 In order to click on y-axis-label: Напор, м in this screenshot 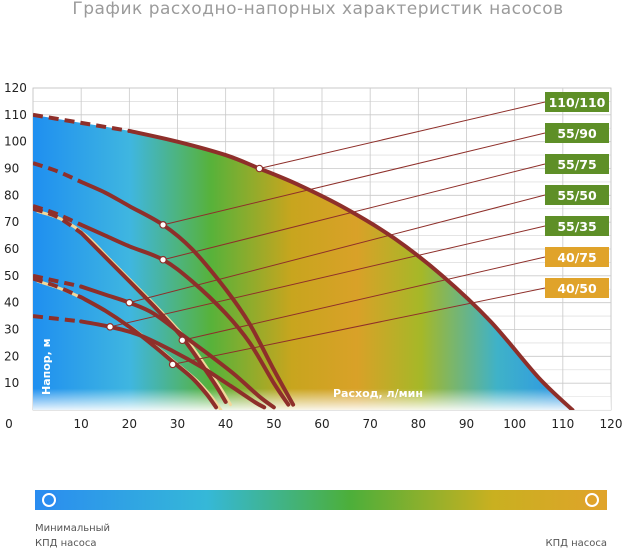, I will do `click(46, 366)`.